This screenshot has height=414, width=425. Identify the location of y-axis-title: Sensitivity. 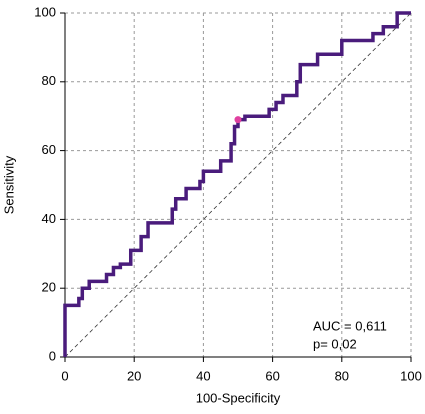
(8, 184).